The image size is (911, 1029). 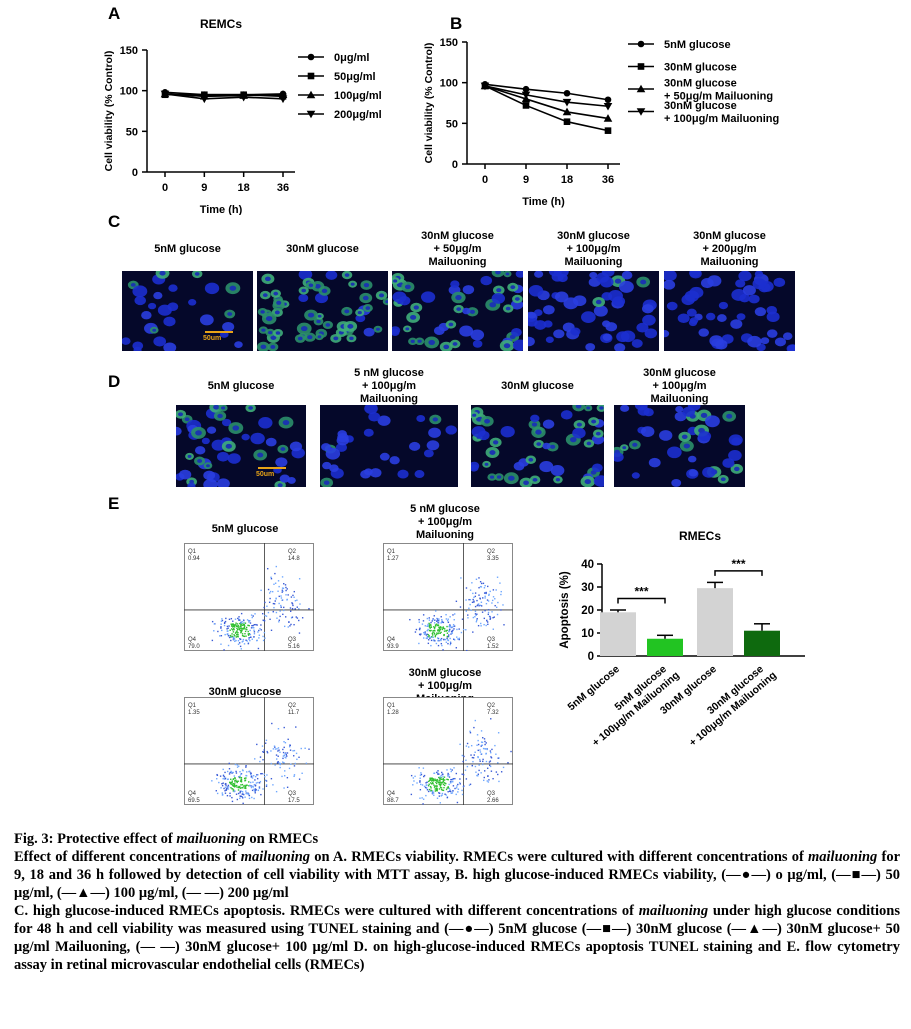 I want to click on panel-d-micrograph: 50um, so click(x=241, y=446).